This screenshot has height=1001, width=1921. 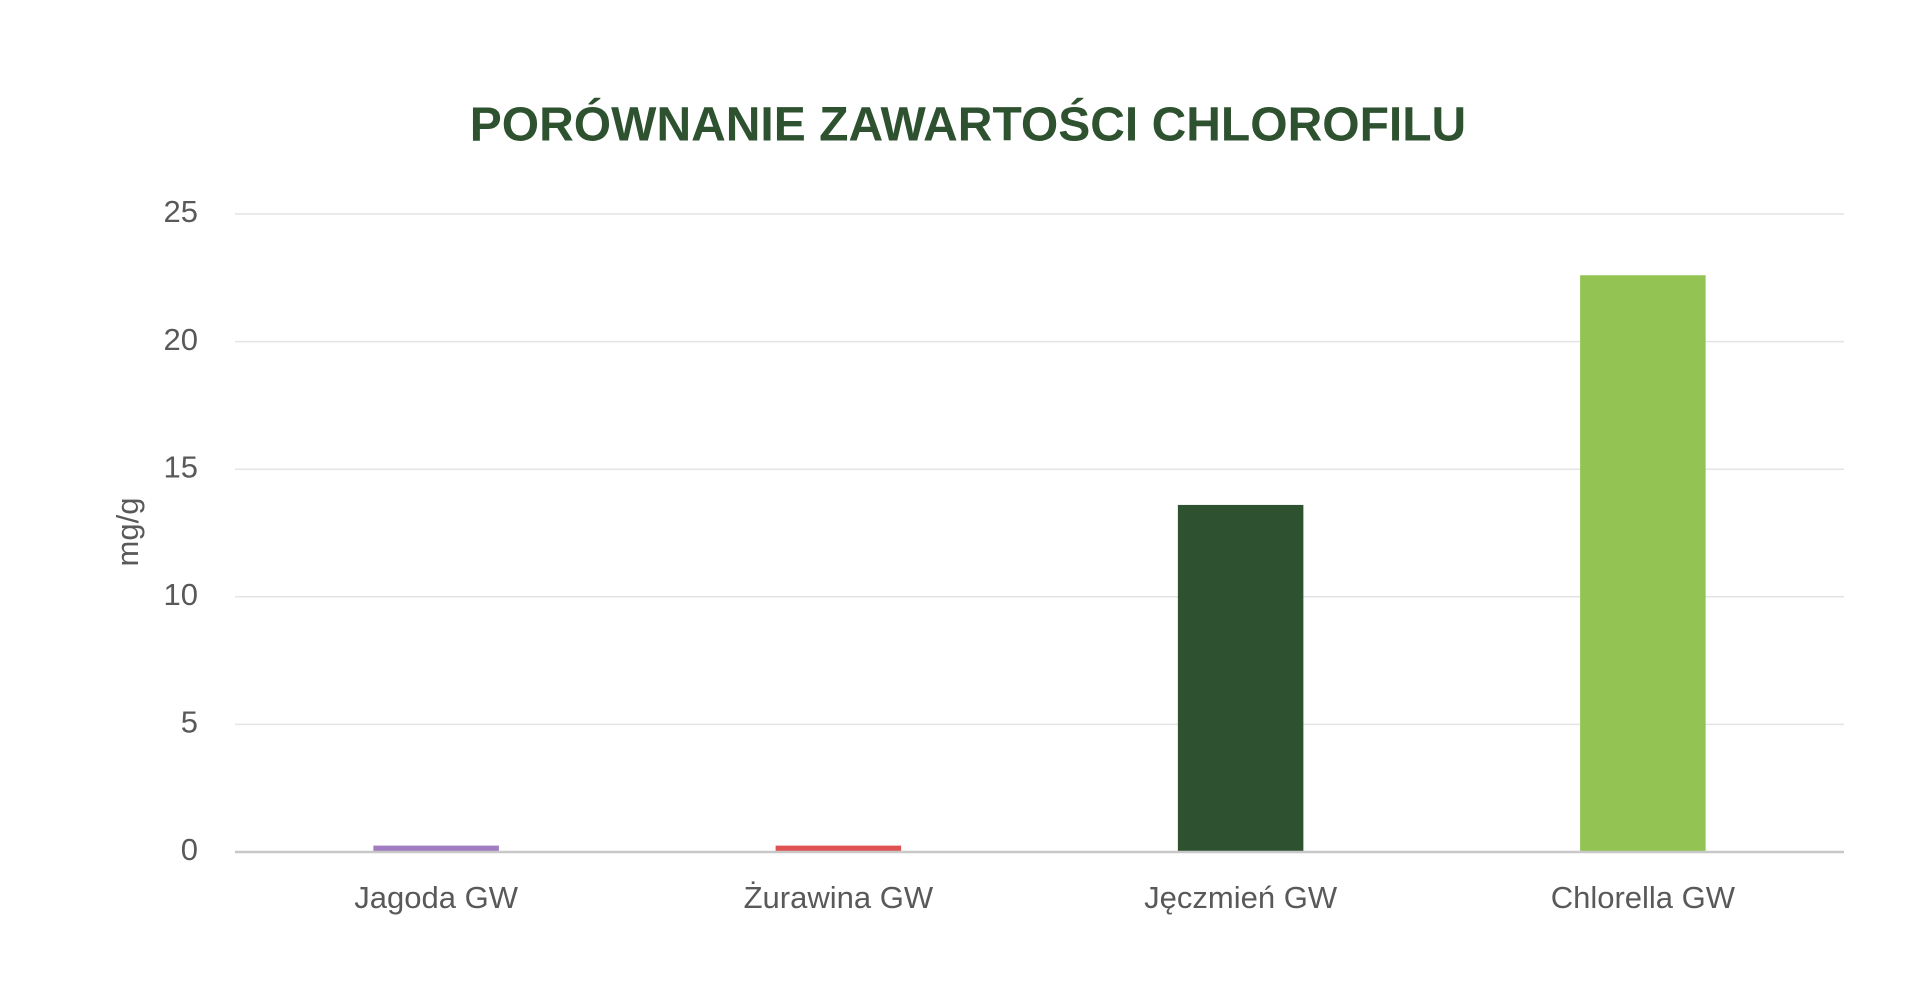 What do you see at coordinates (1241, 897) in the screenshot?
I see `x-tick-label: Jęczmień GW` at bounding box center [1241, 897].